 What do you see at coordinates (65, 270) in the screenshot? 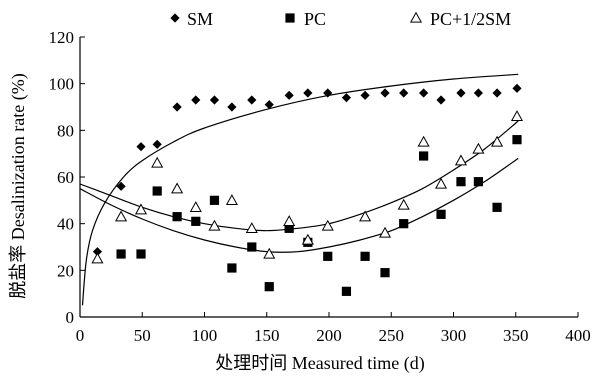
I see `y-tick-label: 20` at bounding box center [65, 270].